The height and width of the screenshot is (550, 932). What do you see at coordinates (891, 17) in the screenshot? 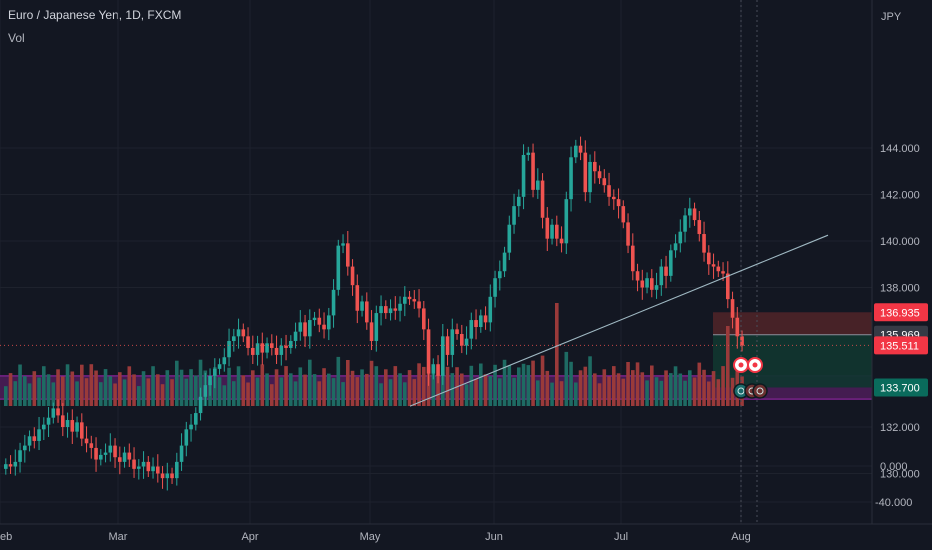
I see `currency-label: JPY` at bounding box center [891, 17].